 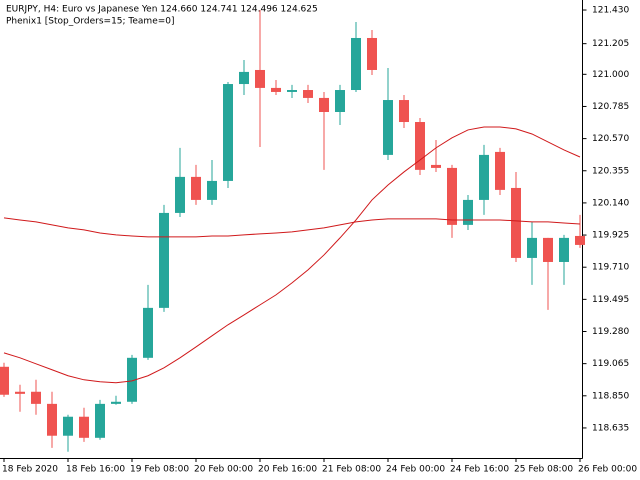 What do you see at coordinates (610, 300) in the screenshot?
I see `y-tick-label: 119.495` at bounding box center [610, 300].